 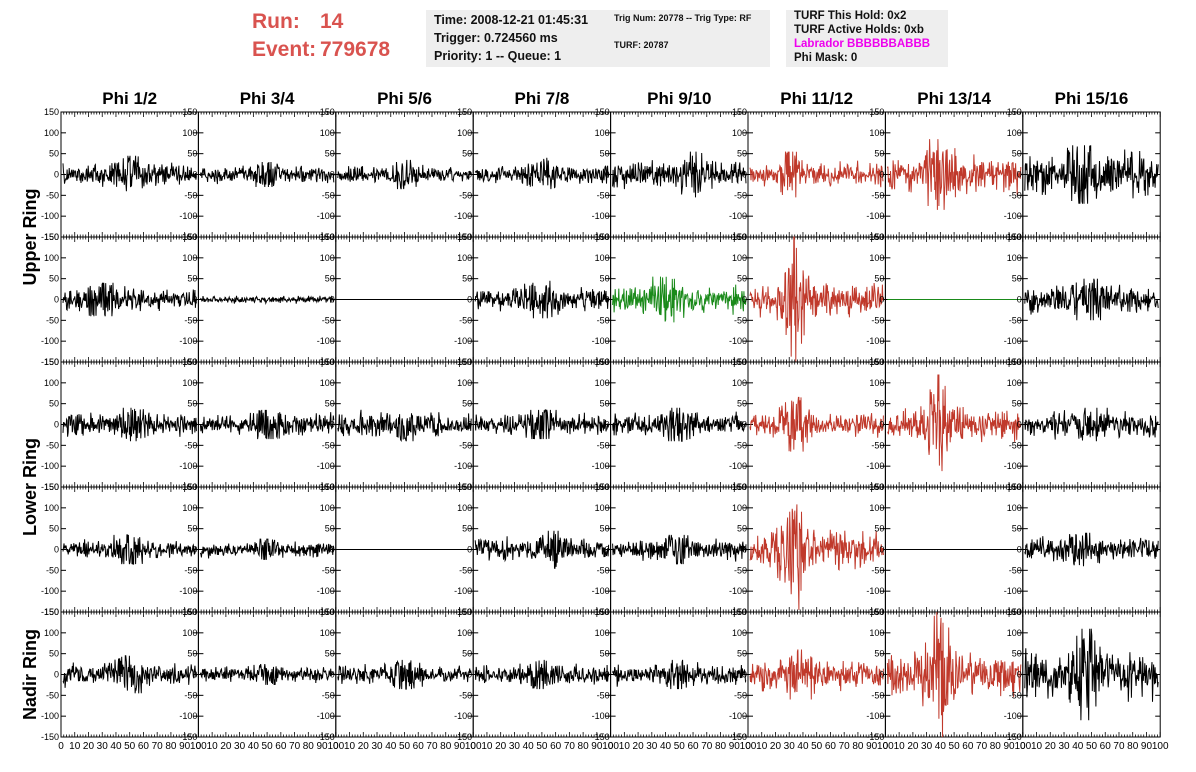 What do you see at coordinates (680, 746) in the screenshot?
I see `x-tick-label: 50` at bounding box center [680, 746].